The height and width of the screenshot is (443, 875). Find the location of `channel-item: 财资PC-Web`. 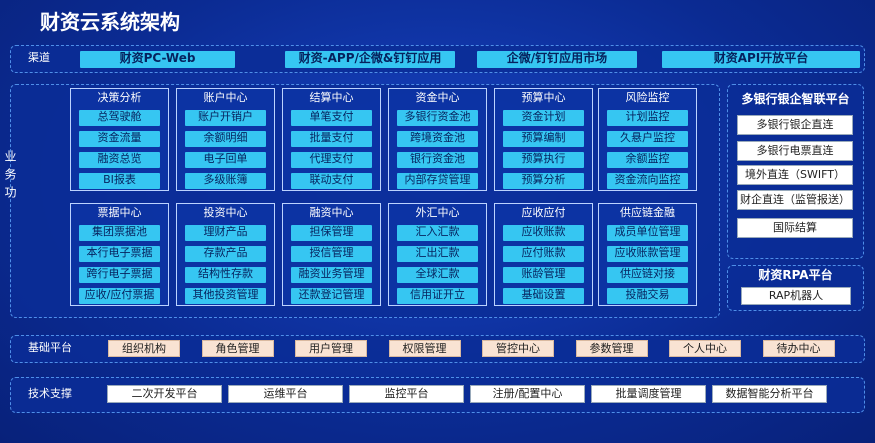

channel-item: 财资PC-Web is located at coordinates (157, 59).